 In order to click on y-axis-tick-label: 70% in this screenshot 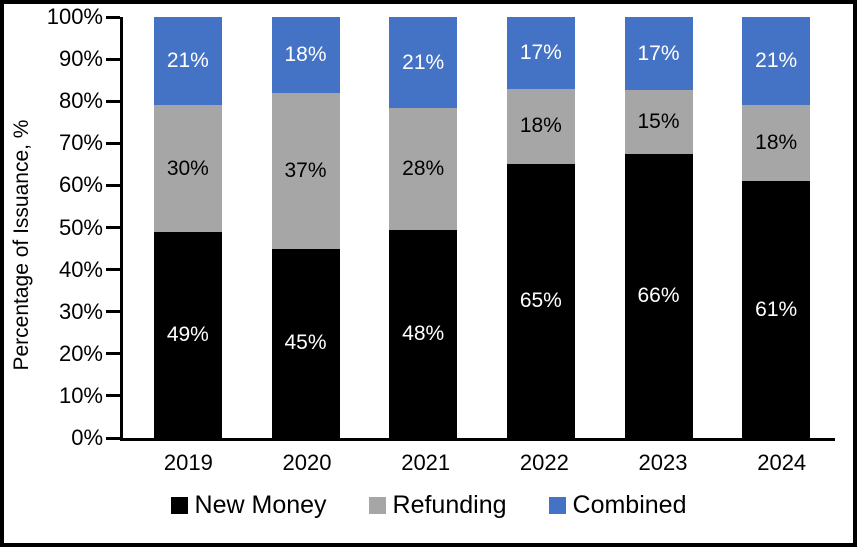, I will do `click(80, 143)`.